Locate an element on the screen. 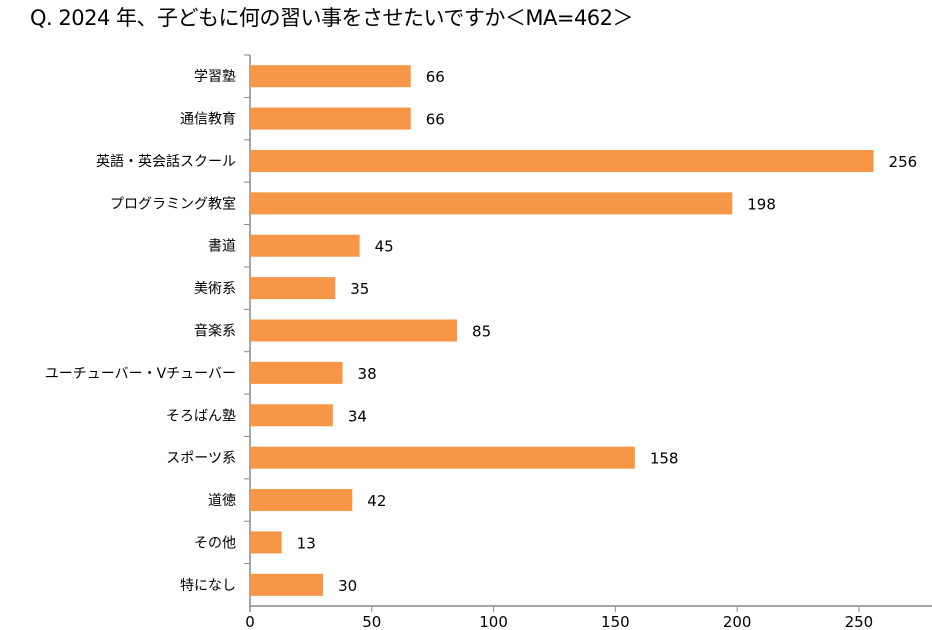 Image resolution: width=932 pixels, height=630 pixels. x-tick-label: 0 is located at coordinates (250, 621).